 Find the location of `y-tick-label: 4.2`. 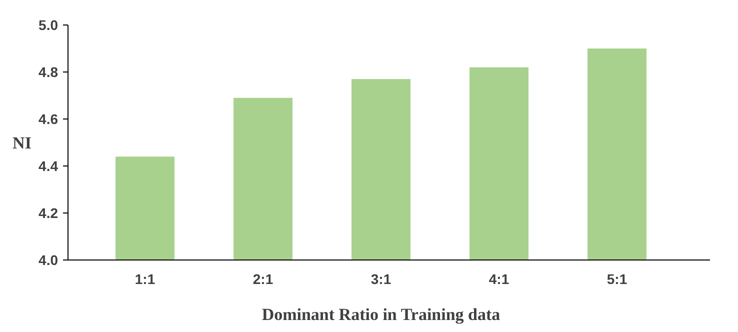

y-tick-label: 4.2 is located at coordinates (48, 212).